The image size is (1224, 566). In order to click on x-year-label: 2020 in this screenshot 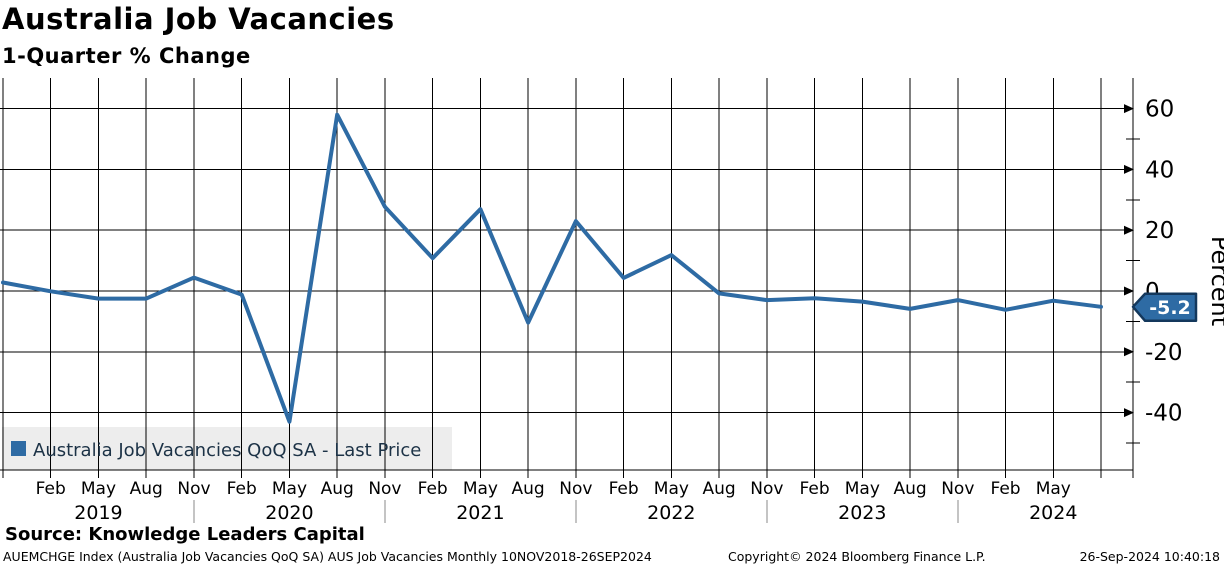, I will do `click(289, 513)`.